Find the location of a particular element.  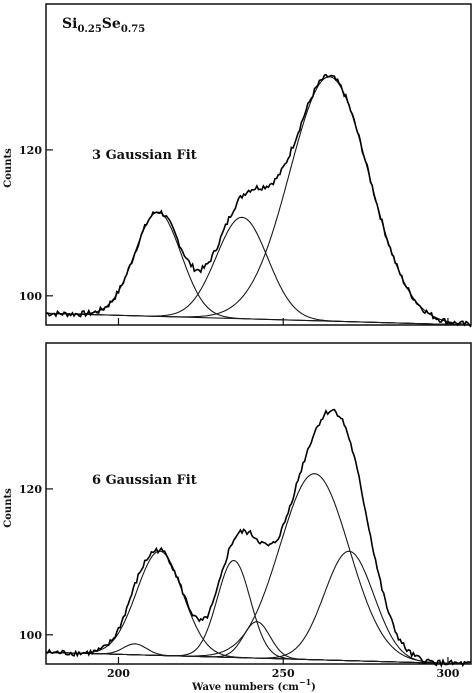

top-panel-fit-label: 3 Gaussian Fit is located at coordinates (144, 155).